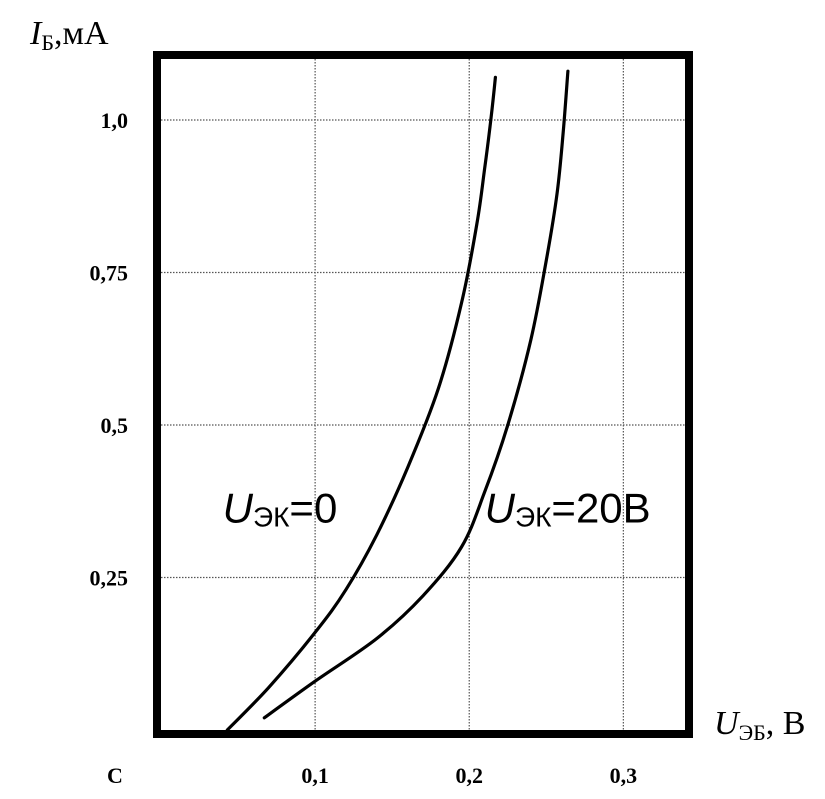  Describe the element at coordinates (115, 775) in the screenshot. I see `x-tick-label: С` at that location.